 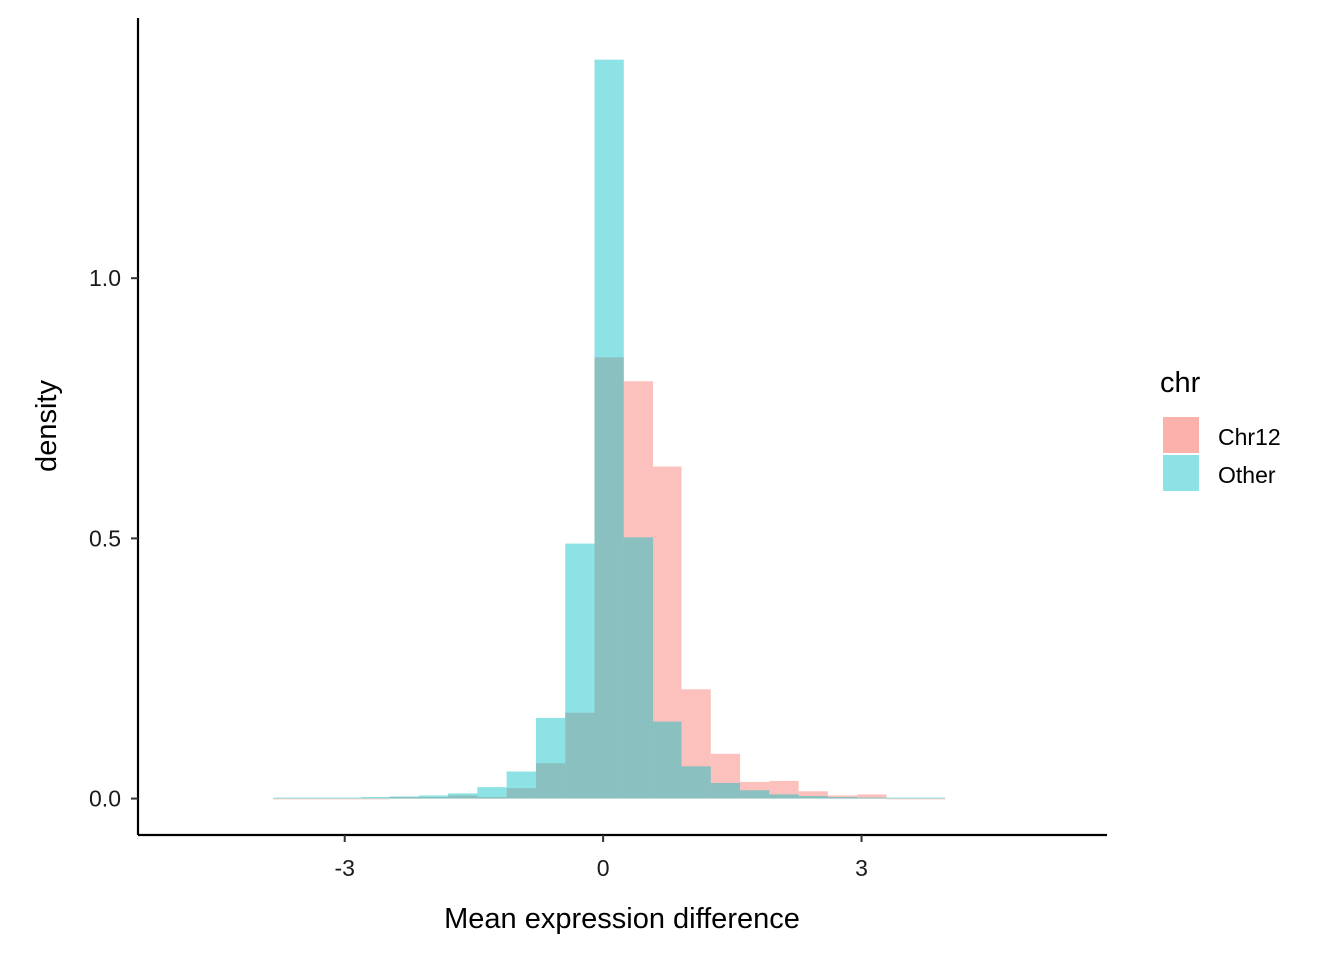 I want to click on x-tick-label: -3, so click(x=344, y=868).